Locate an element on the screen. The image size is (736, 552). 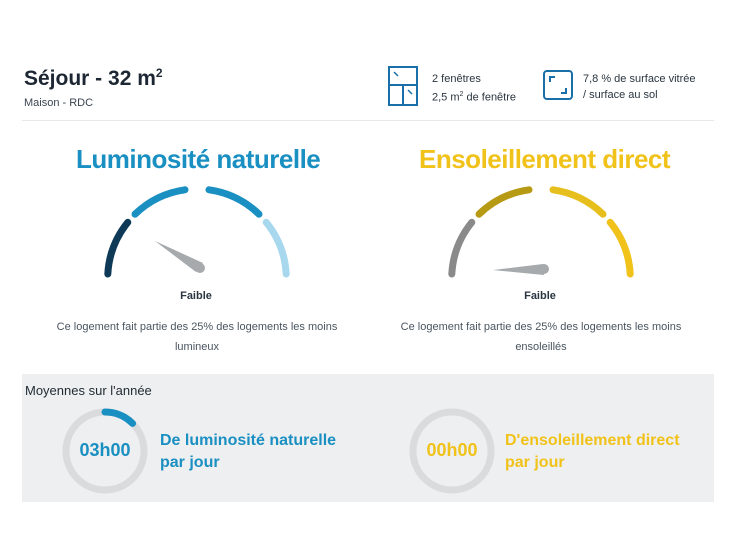
room-title-text: Séjour - 32 m is located at coordinates (90, 78).